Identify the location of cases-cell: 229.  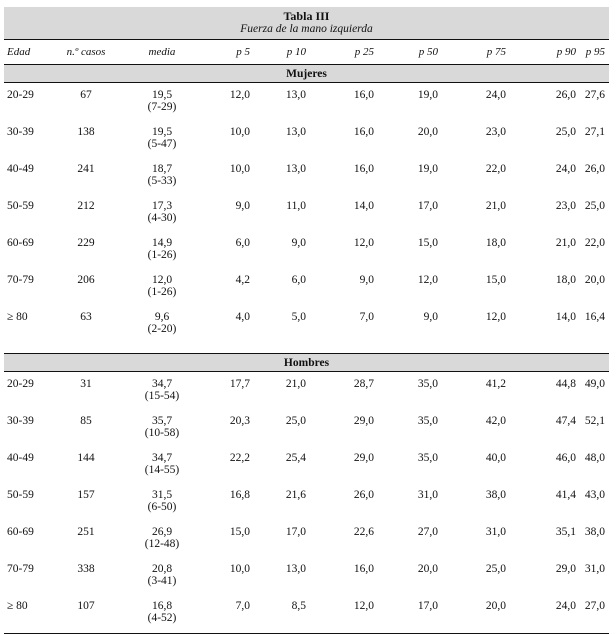
(86, 243).